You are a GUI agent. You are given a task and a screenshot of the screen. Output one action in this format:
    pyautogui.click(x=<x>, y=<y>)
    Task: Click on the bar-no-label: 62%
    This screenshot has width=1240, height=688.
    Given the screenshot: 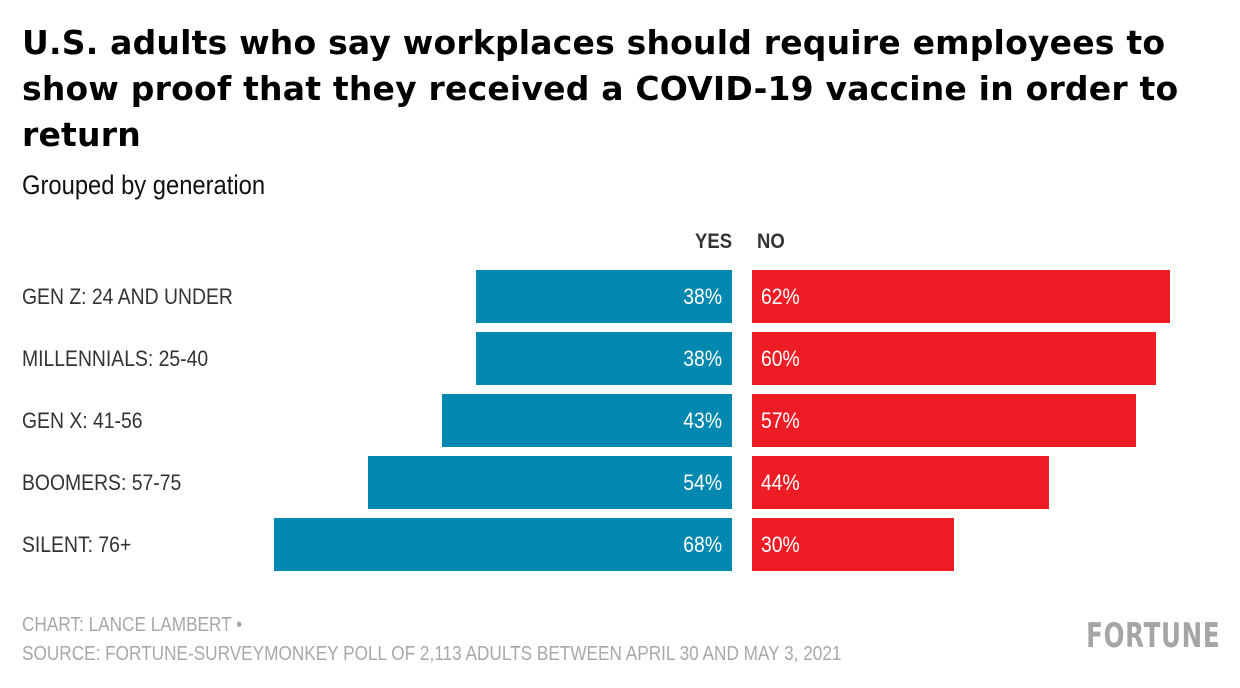 What is the action you would take?
    pyautogui.click(x=780, y=296)
    